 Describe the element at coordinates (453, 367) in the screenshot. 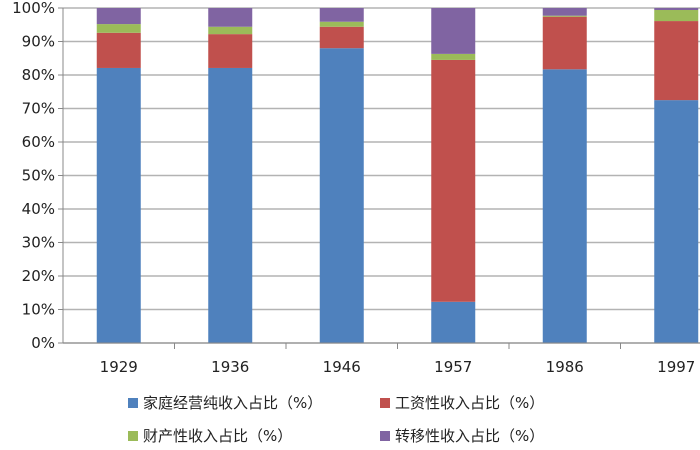

I see `x-tick-label: 1957` at that location.